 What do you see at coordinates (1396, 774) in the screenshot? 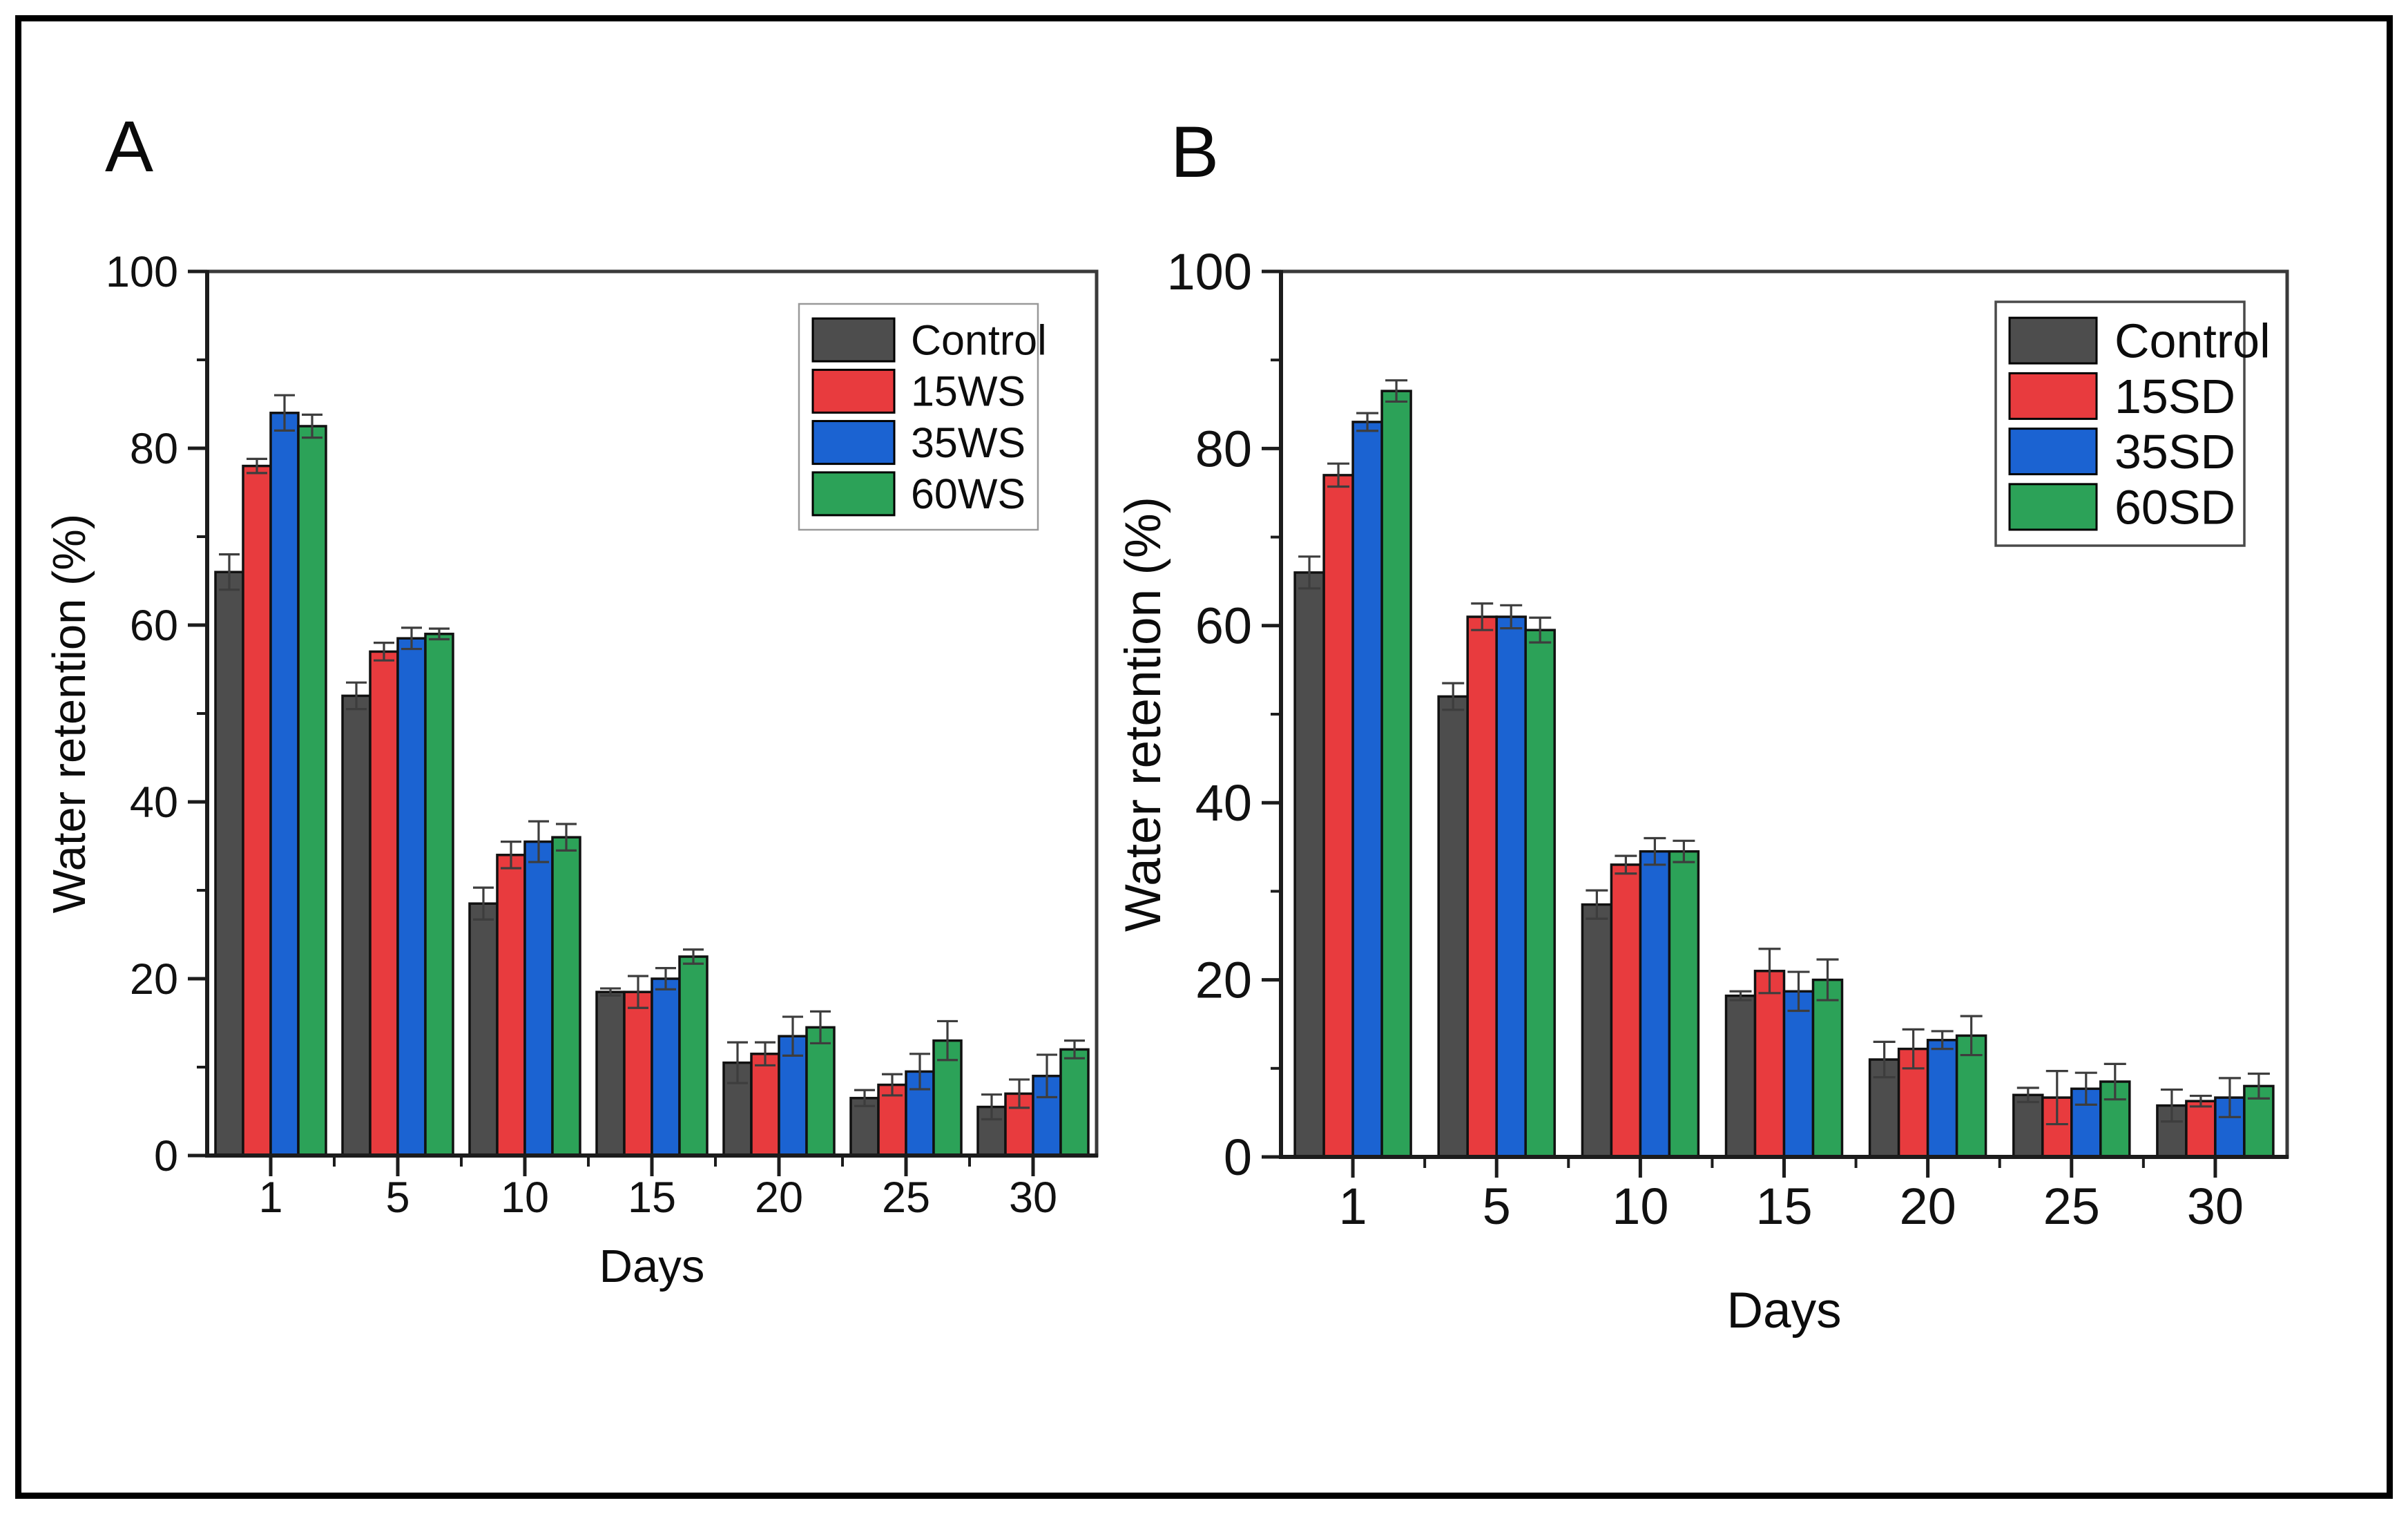
I see `bar-60sd-day1` at bounding box center [1396, 774].